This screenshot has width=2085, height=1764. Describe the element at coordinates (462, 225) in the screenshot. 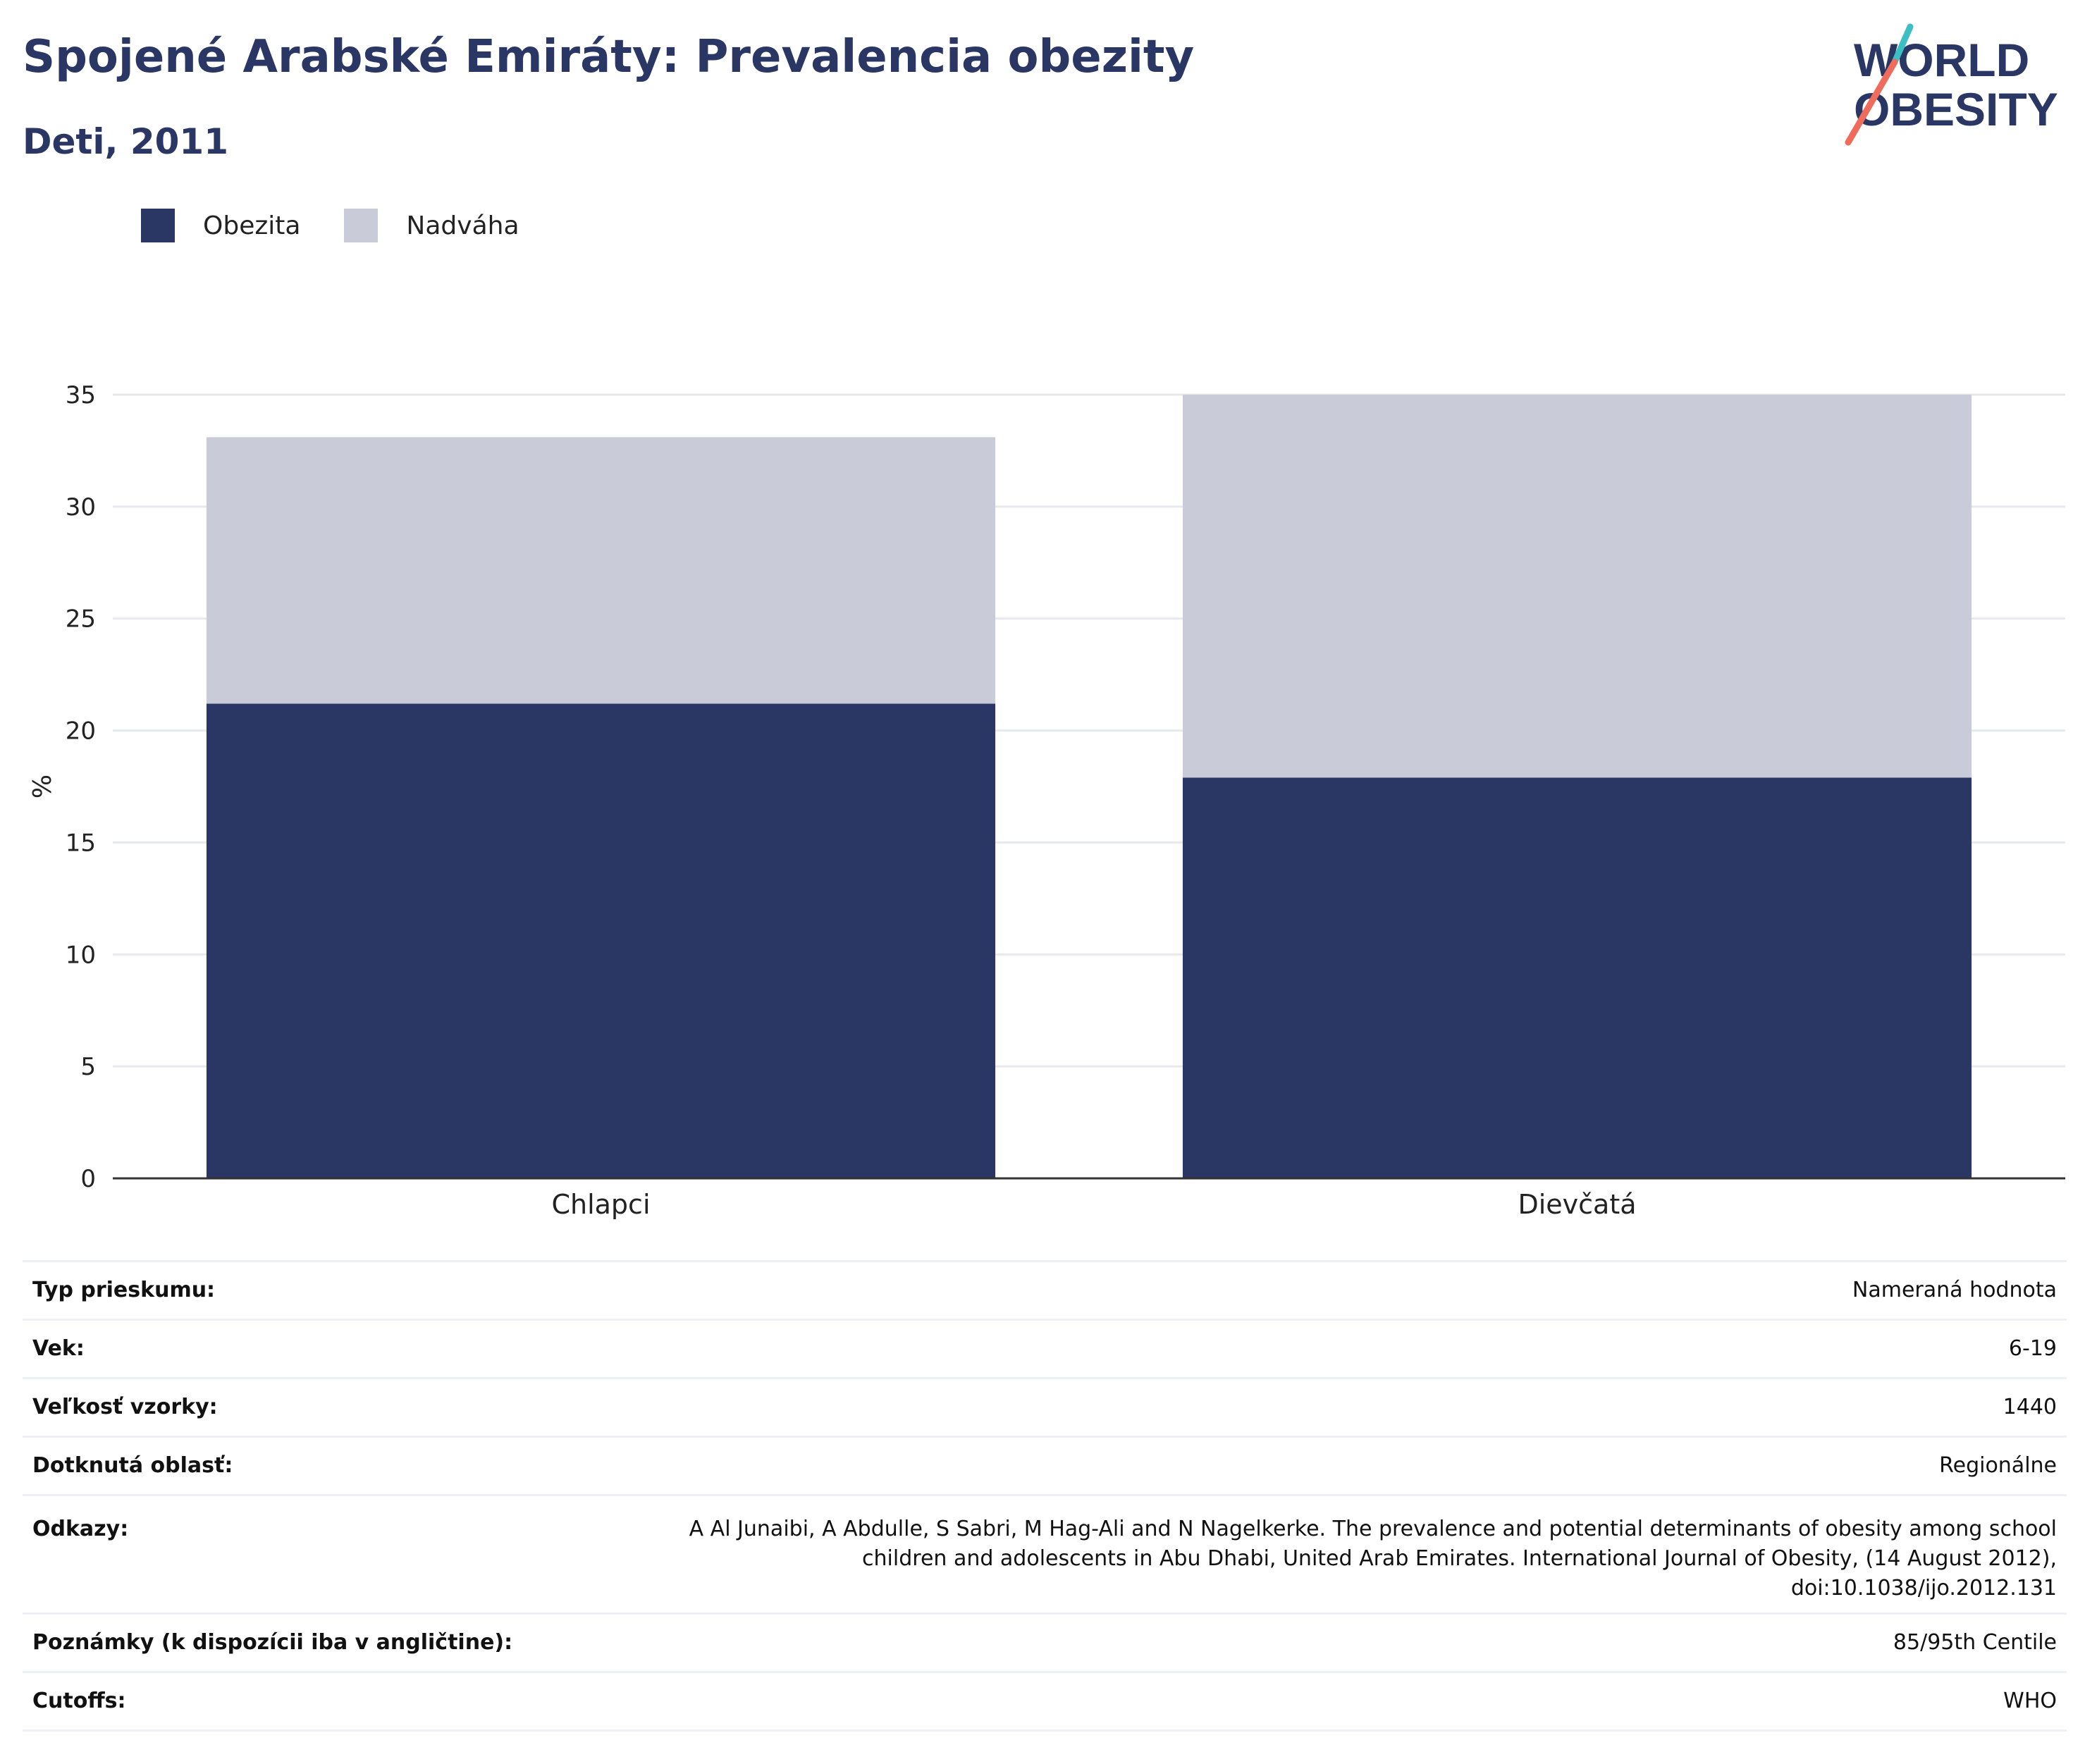

I see `legend-label-overweight: Nadváha` at that location.